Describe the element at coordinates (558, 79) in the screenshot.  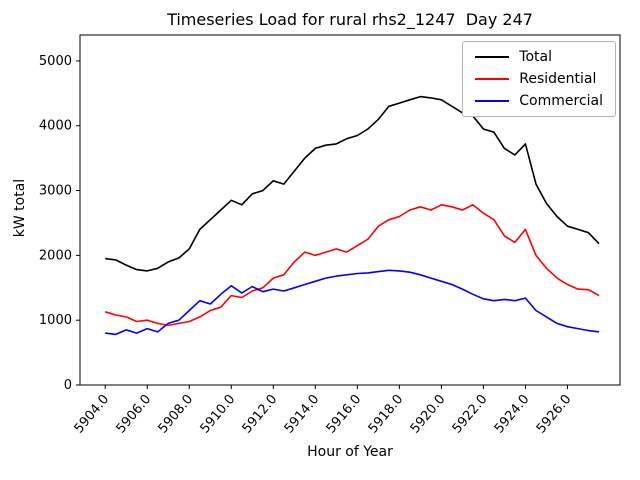
I see `legend-label-residential: Residential` at that location.